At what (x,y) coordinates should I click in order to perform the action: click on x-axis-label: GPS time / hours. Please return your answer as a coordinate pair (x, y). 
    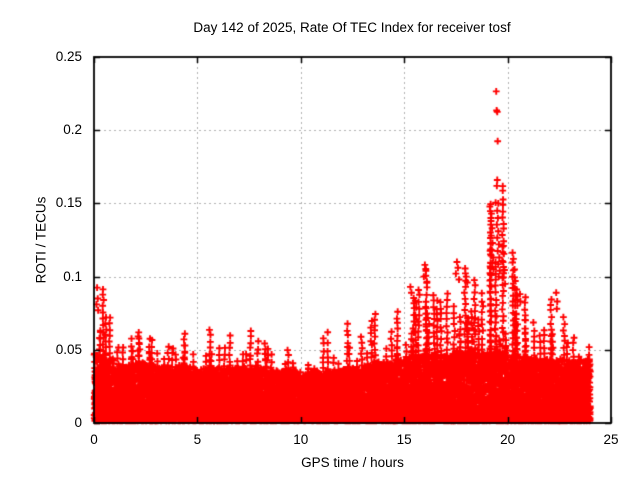
    Looking at the image, I should click on (352, 462).